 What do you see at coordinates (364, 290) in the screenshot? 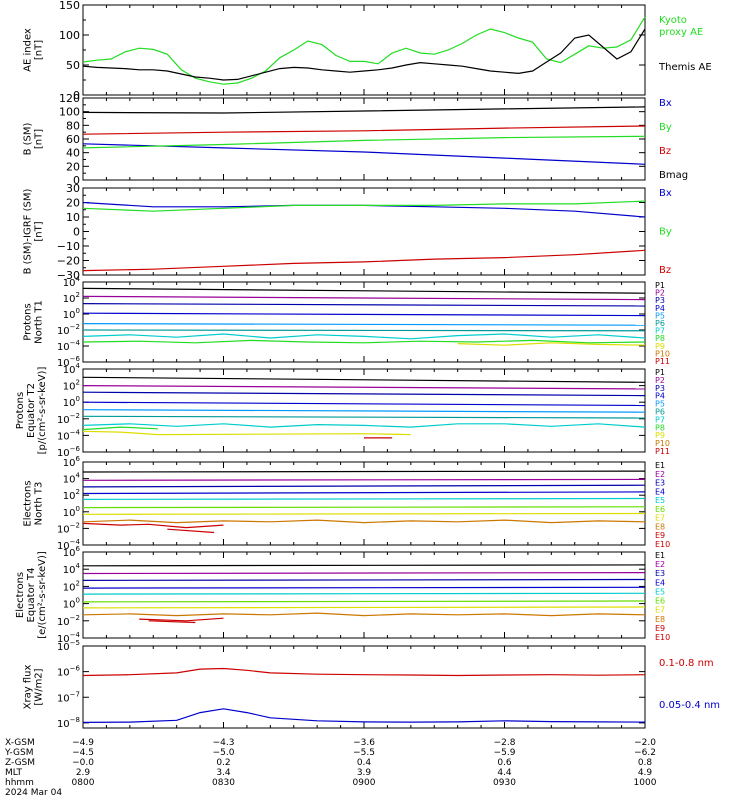
I see `series-p1-line` at bounding box center [364, 290].